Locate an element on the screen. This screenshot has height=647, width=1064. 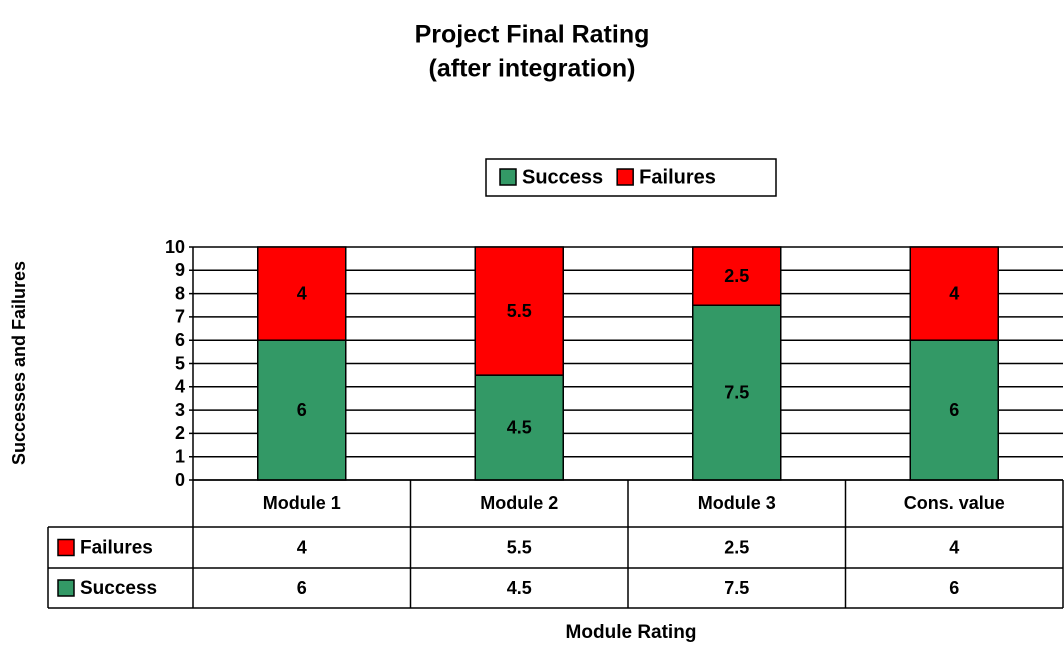
table-cell: 7.5 is located at coordinates (736, 588).